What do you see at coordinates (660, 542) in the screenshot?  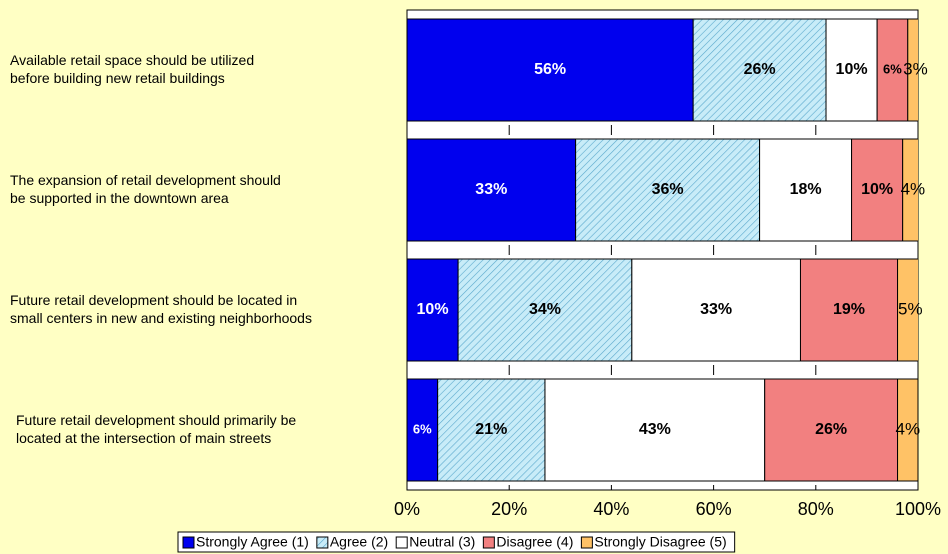 I see `legend-label: Strongly Disagree (5)` at bounding box center [660, 542].